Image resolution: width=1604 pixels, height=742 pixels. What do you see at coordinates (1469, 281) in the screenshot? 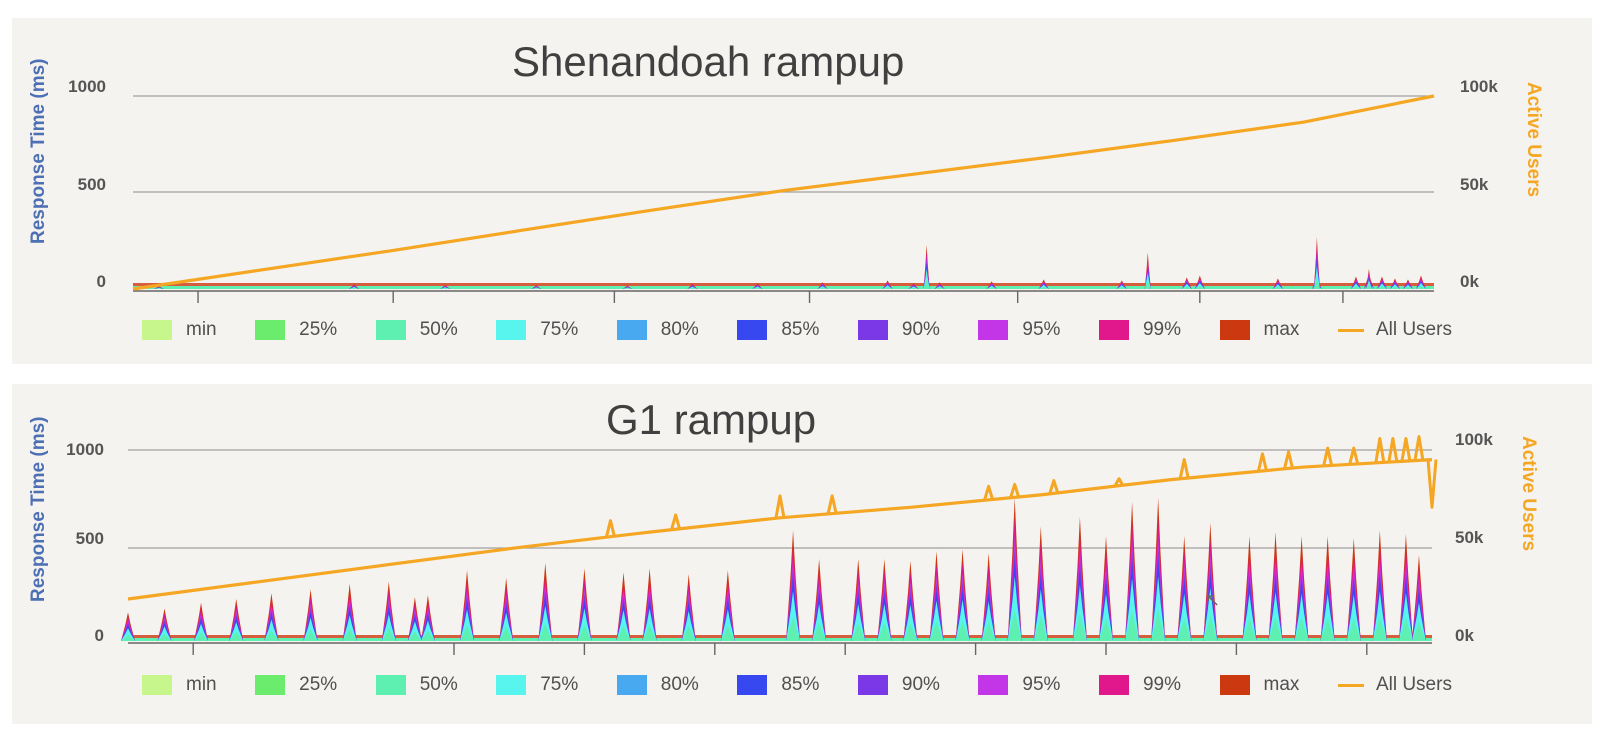
I see `y-tick-right: 0k` at bounding box center [1469, 281].